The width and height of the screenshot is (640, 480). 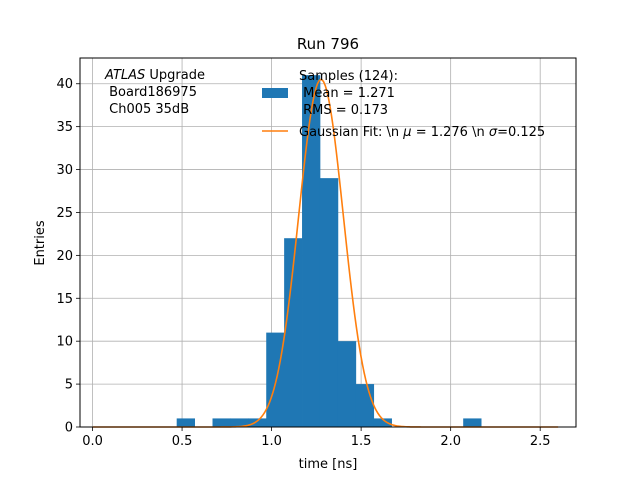 I want to click on chart-title: Run 796, so click(x=328, y=44).